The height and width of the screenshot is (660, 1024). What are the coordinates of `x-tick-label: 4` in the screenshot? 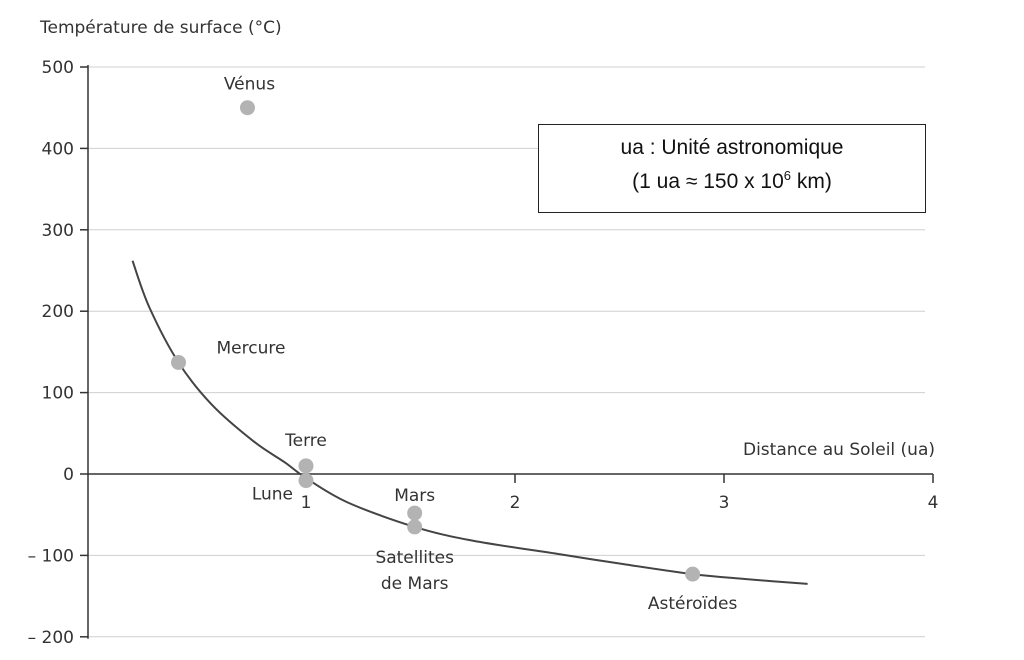 It's located at (933, 503).